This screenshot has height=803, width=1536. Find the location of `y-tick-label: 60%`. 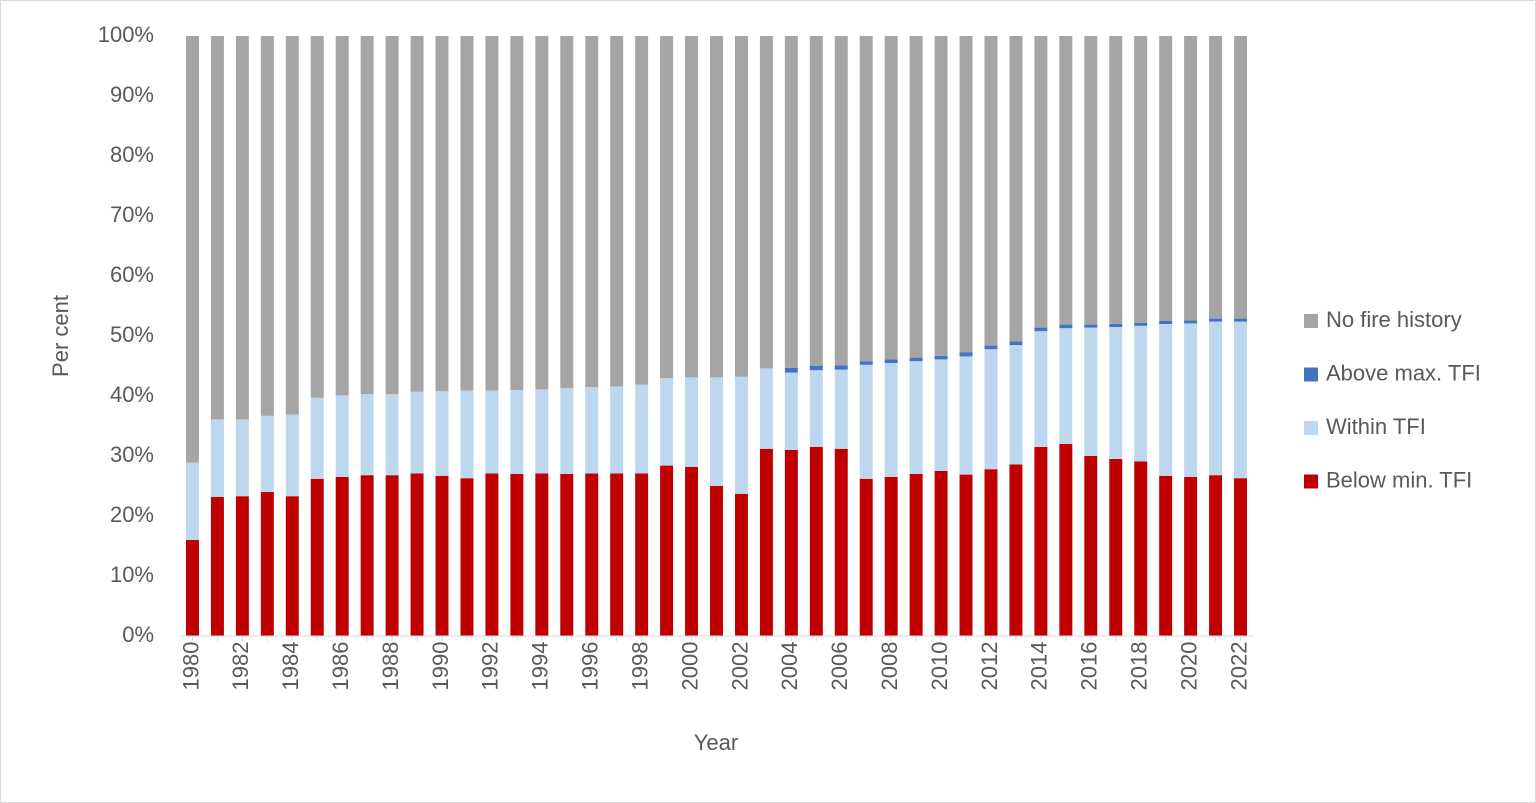

y-tick-label: 60% is located at coordinates (132, 274).